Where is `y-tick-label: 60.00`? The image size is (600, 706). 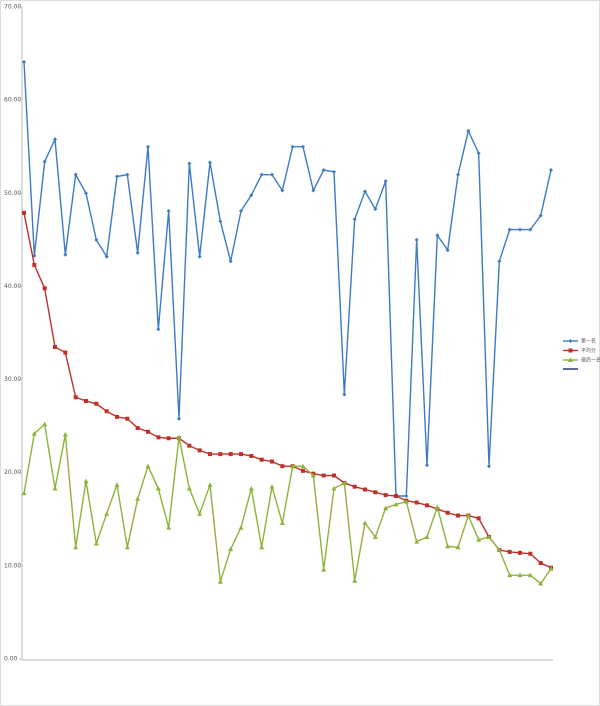 y-tick-label: 60.00 is located at coordinates (12, 100).